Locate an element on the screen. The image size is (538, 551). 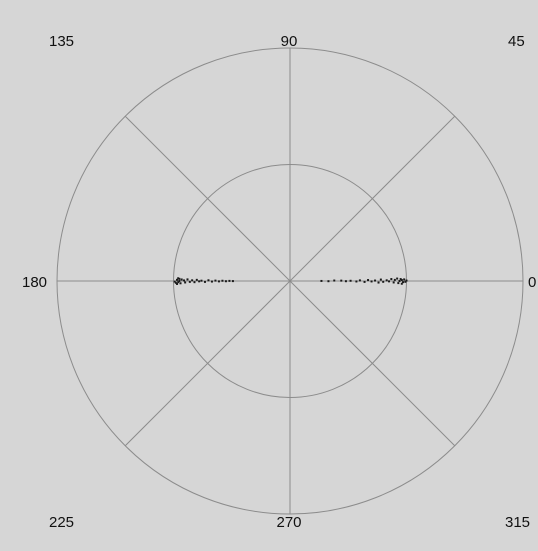
angle-label-225: 225 is located at coordinates (61, 522).